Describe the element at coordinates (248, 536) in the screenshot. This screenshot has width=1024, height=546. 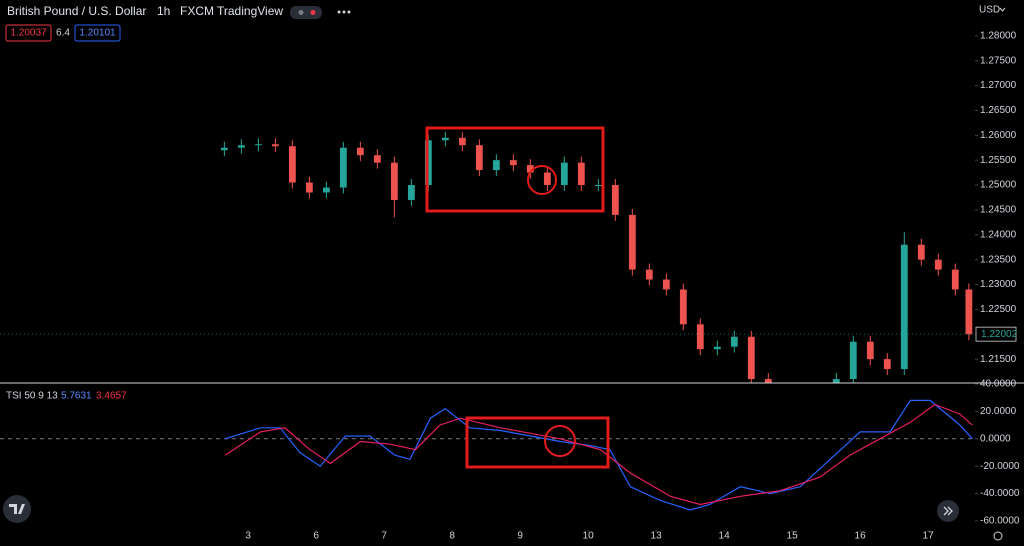
I see `x-tick-label: 3` at that location.